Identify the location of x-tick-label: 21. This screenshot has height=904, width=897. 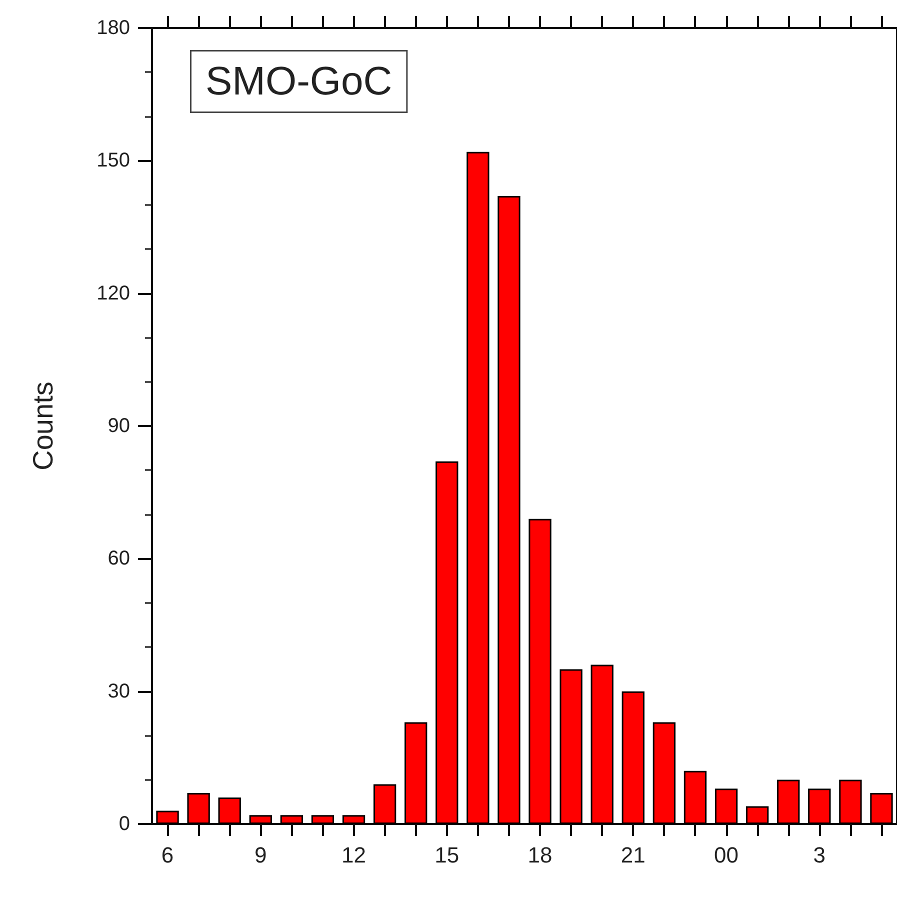
(633, 855).